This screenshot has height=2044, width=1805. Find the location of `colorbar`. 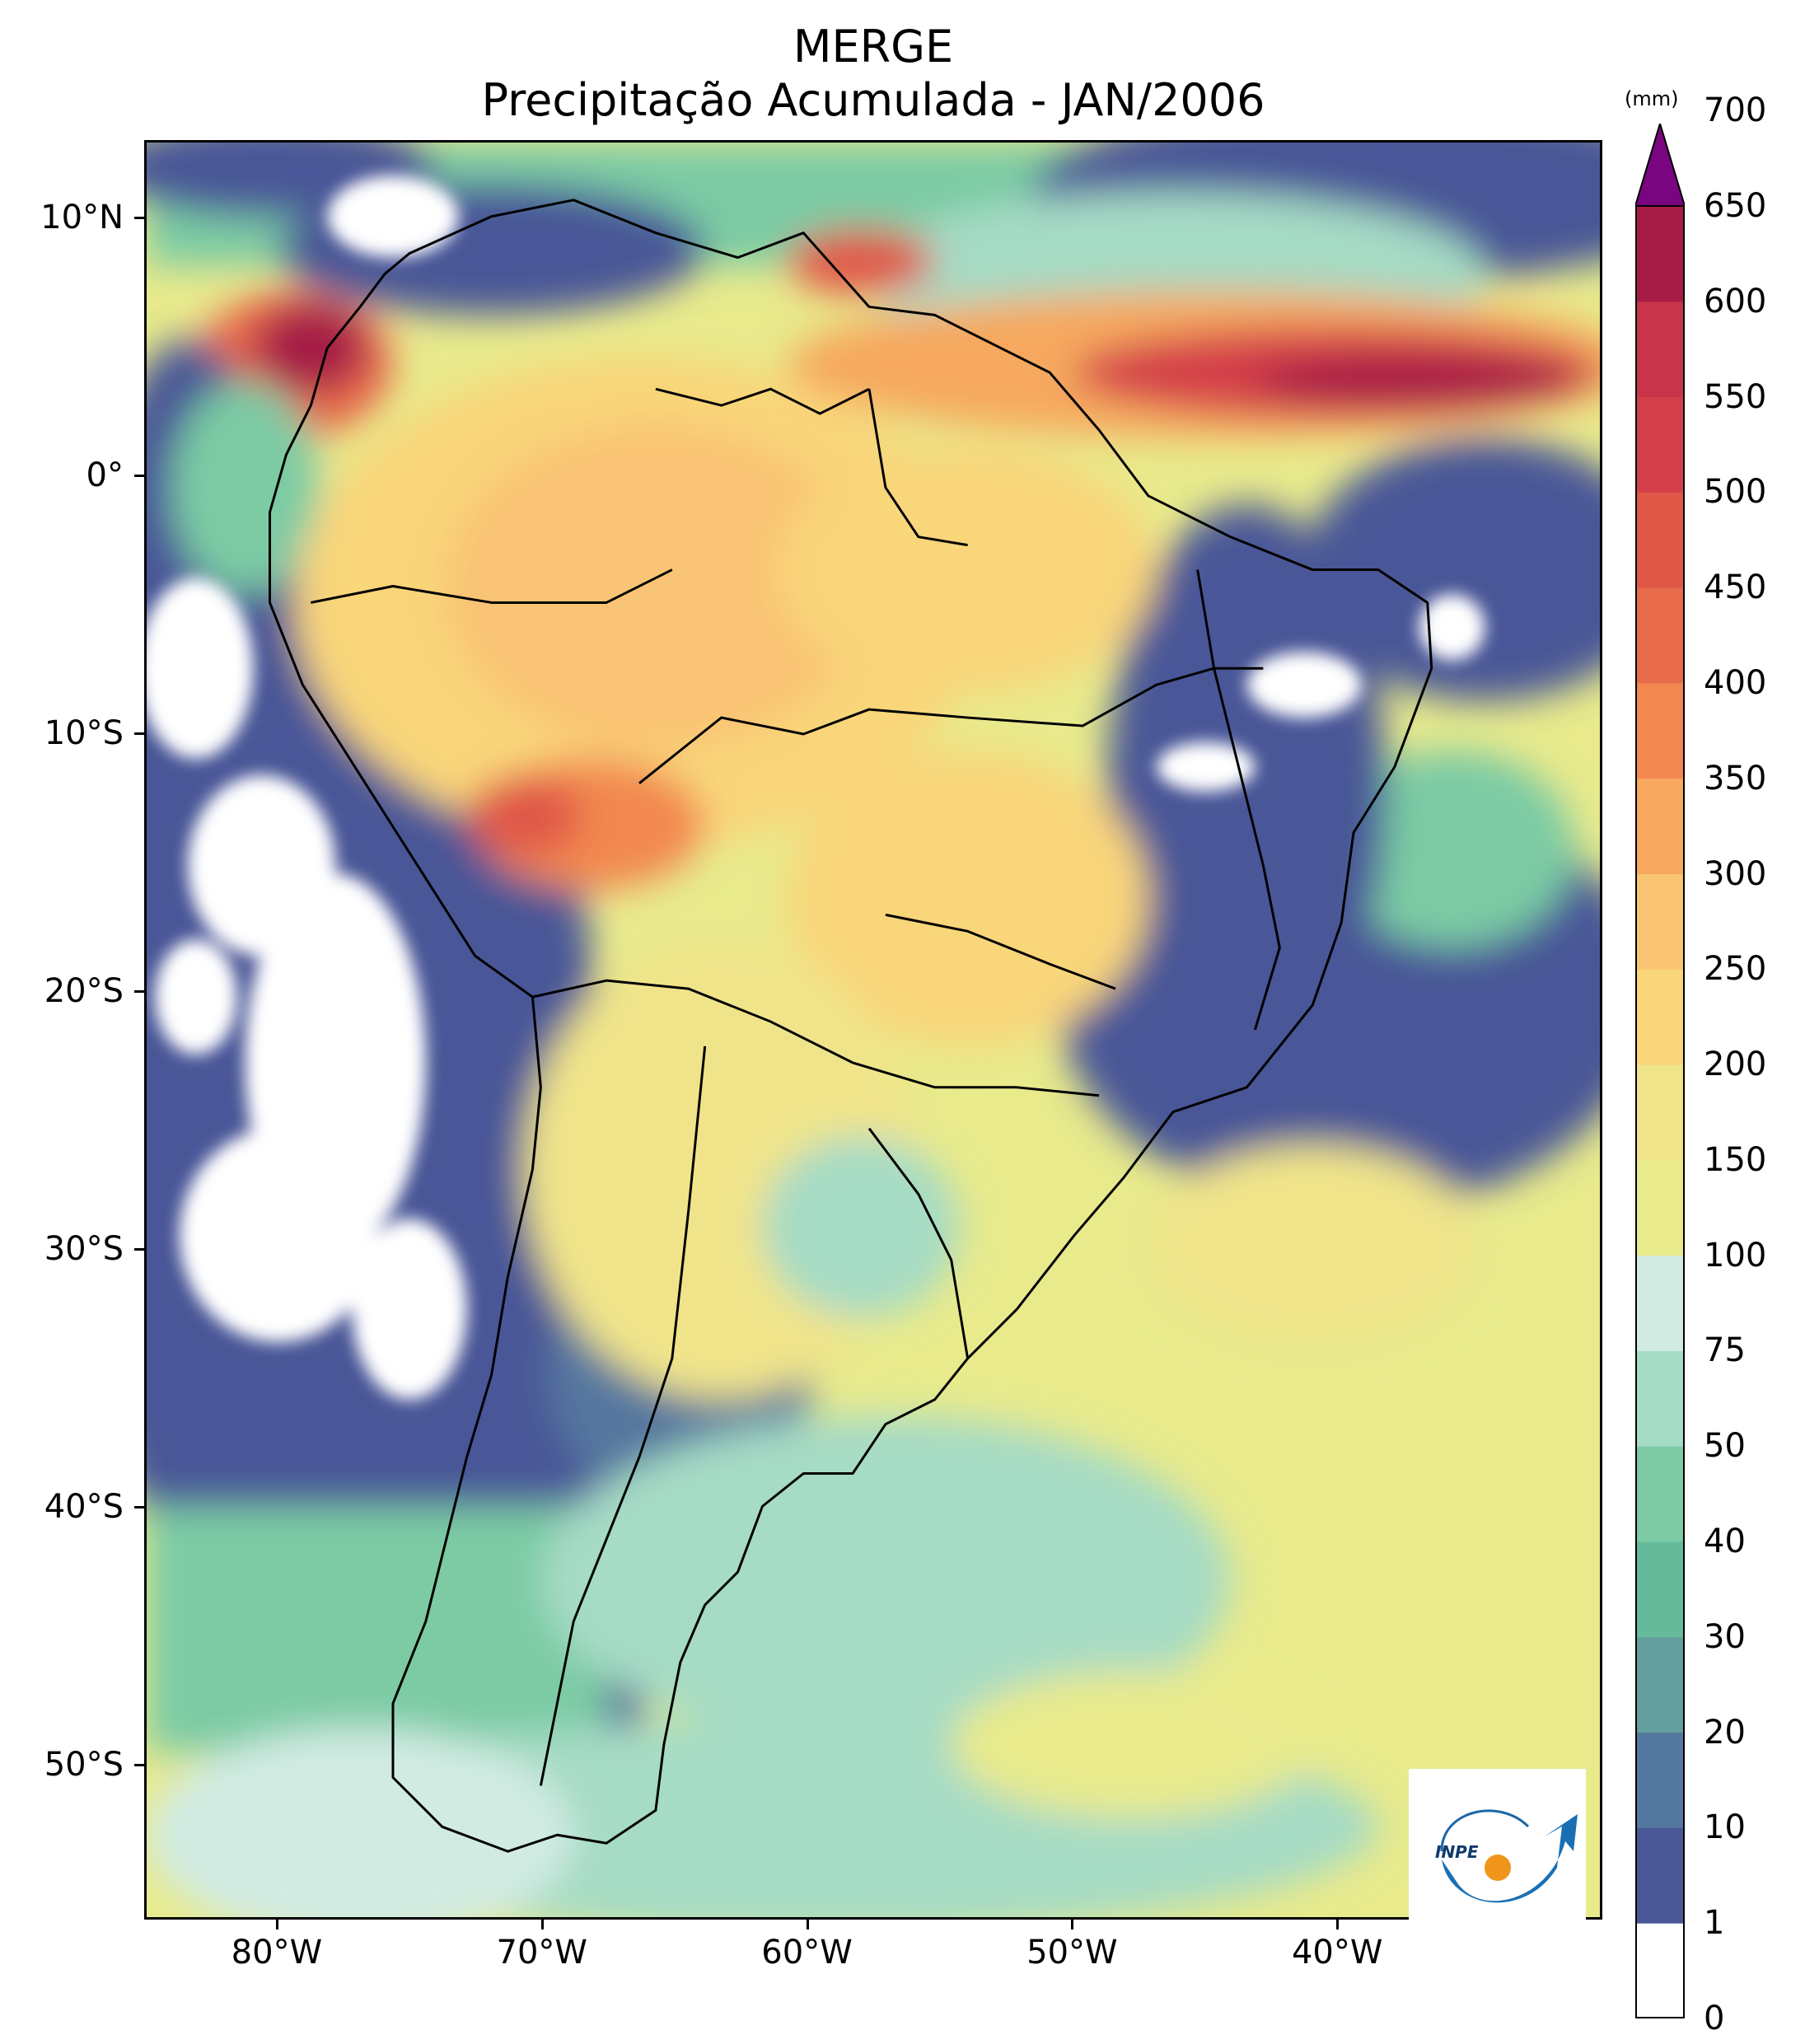

colorbar is located at coordinates (1660, 1071).